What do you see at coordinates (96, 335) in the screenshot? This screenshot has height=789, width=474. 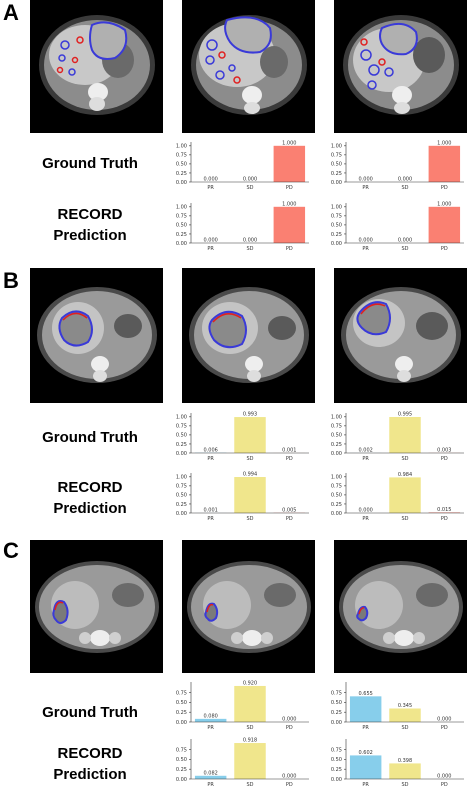 I see `ct-scan-b1` at bounding box center [96, 335].